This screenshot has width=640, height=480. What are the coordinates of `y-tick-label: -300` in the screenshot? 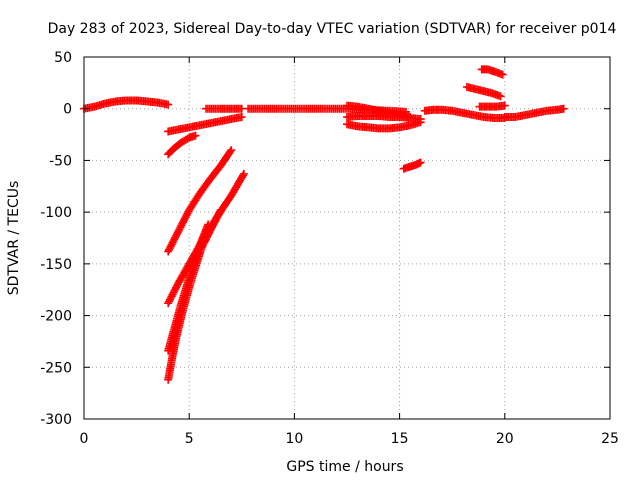 It's located at (56, 420).